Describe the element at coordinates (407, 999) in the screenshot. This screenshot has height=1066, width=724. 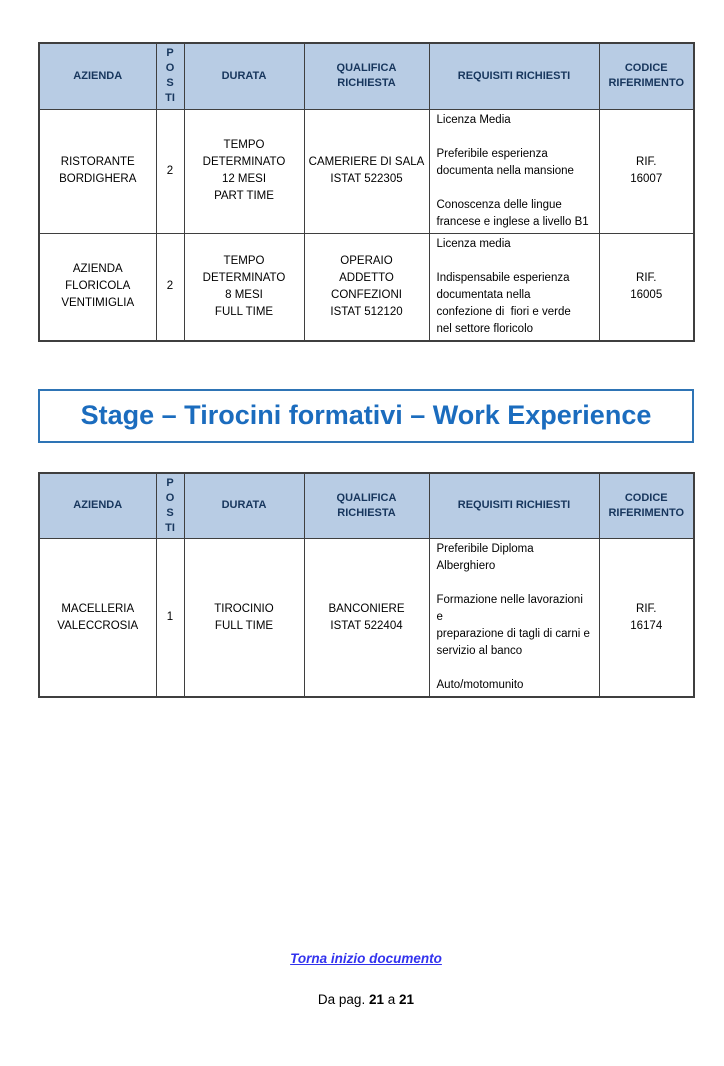
I see `page-number-to: 21` at that location.